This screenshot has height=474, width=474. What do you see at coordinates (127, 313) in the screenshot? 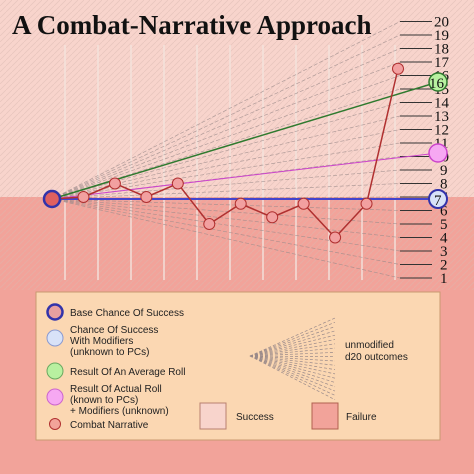
I see `legend-base-label: Base Chance Of Success` at bounding box center [127, 313].